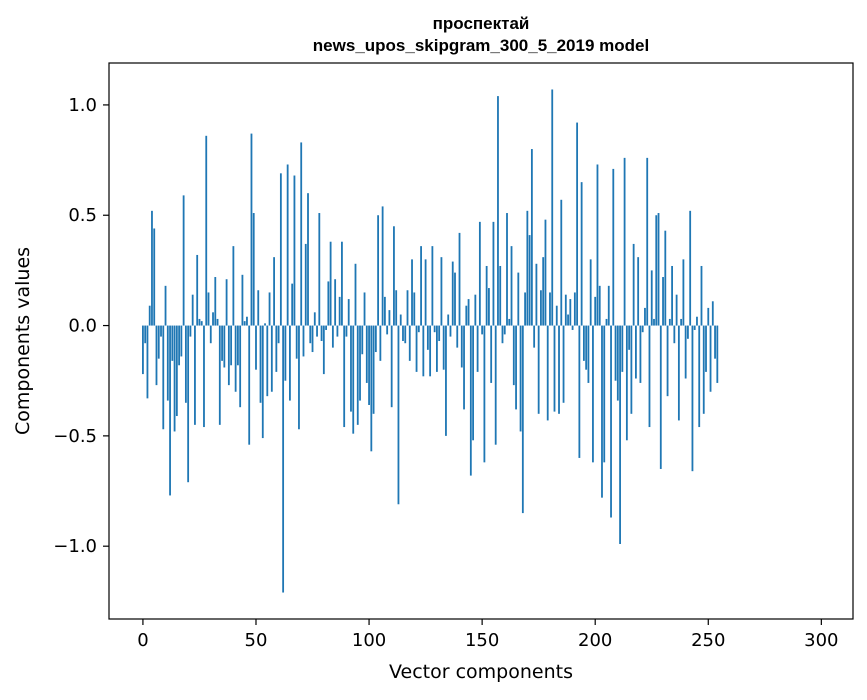 The image size is (867, 700). What do you see at coordinates (821, 640) in the screenshot?
I see `x-tick-label: 300` at bounding box center [821, 640].